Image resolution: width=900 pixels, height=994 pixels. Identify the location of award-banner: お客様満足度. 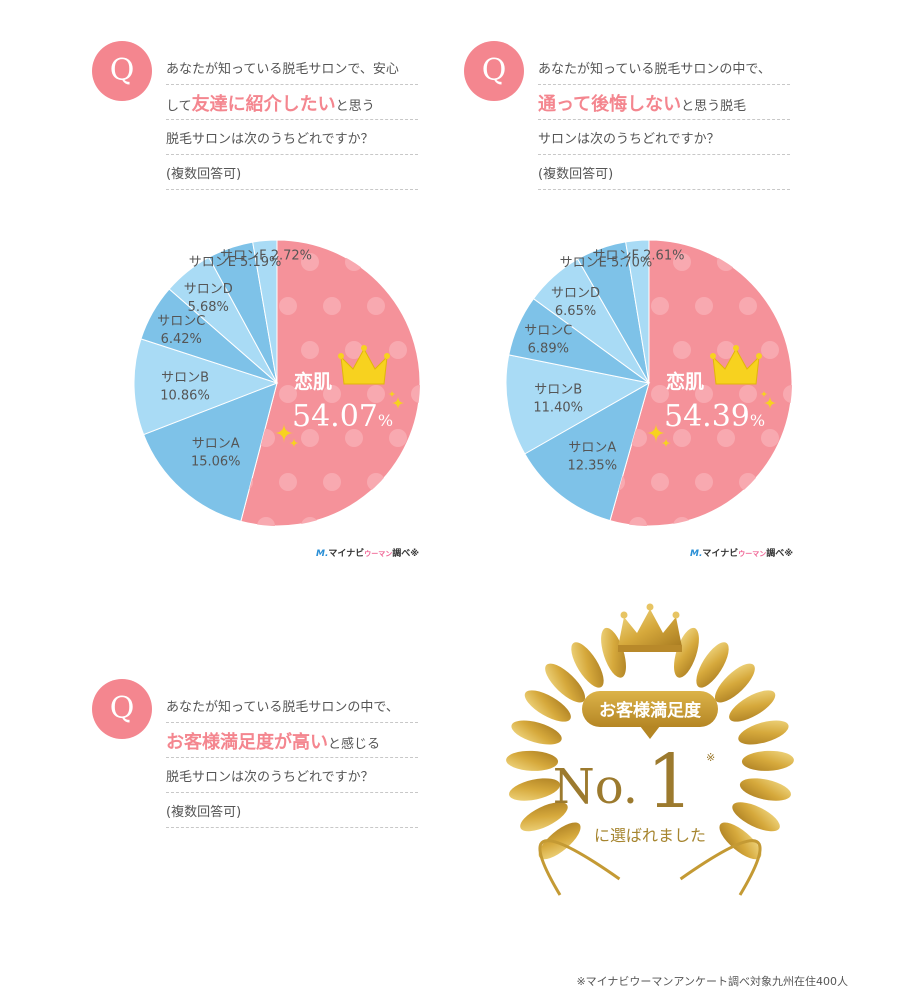
(650, 715).